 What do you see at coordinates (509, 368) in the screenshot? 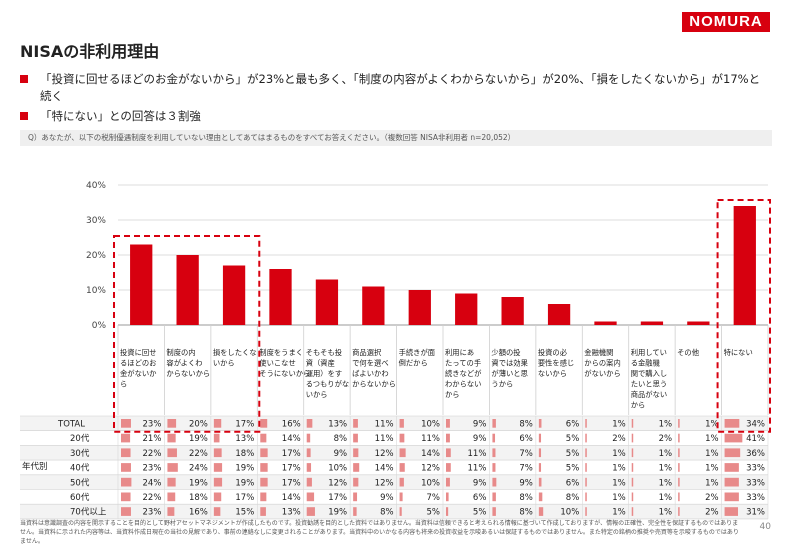
I see `category-label: 少額の投資では効果が薄いと思うから` at bounding box center [509, 368].